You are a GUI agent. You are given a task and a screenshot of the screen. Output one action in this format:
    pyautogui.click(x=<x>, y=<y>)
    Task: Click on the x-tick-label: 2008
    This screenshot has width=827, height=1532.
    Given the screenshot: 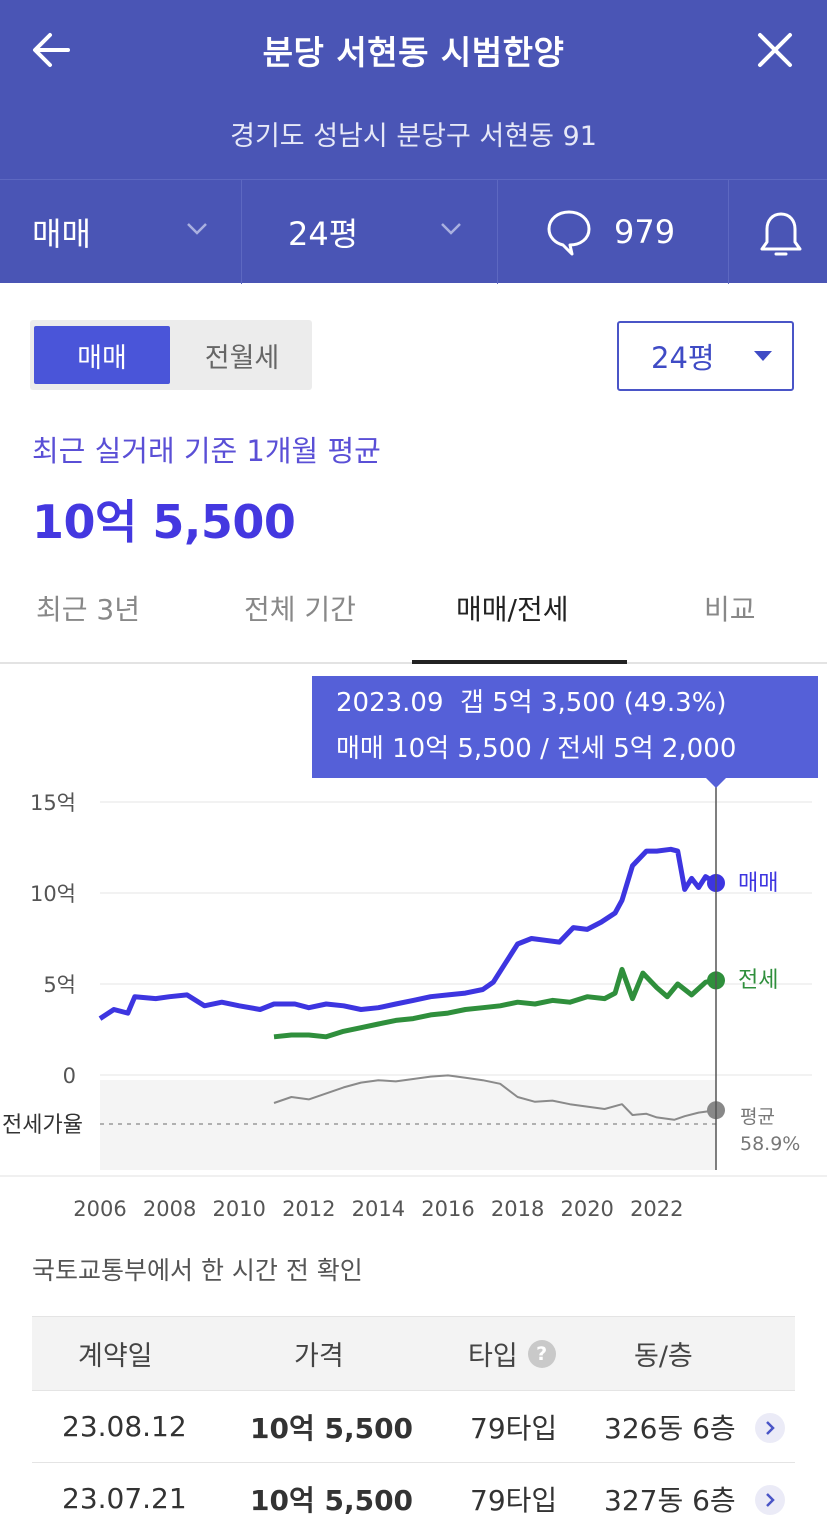 What is the action you would take?
    pyautogui.click(x=169, y=1209)
    